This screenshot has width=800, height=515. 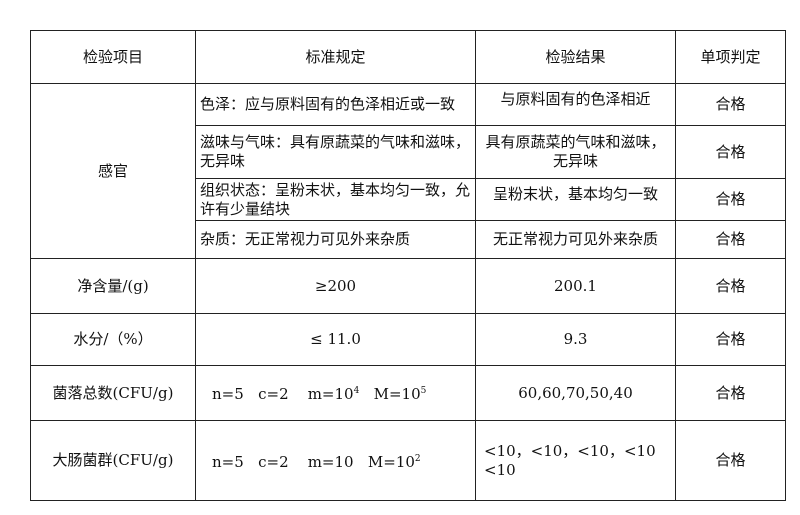 I want to click on result-cell: 呈粉末状，基本均匀一致, so click(x=575, y=199).